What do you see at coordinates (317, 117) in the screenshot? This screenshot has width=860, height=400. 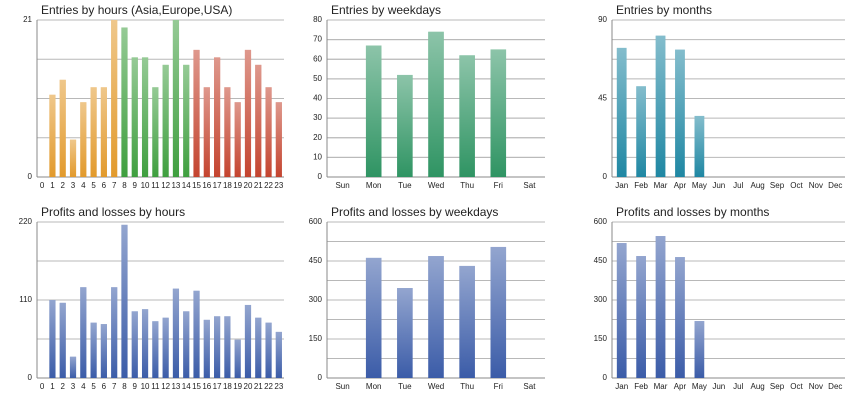 I see `y-tick-label: 30` at bounding box center [317, 117].